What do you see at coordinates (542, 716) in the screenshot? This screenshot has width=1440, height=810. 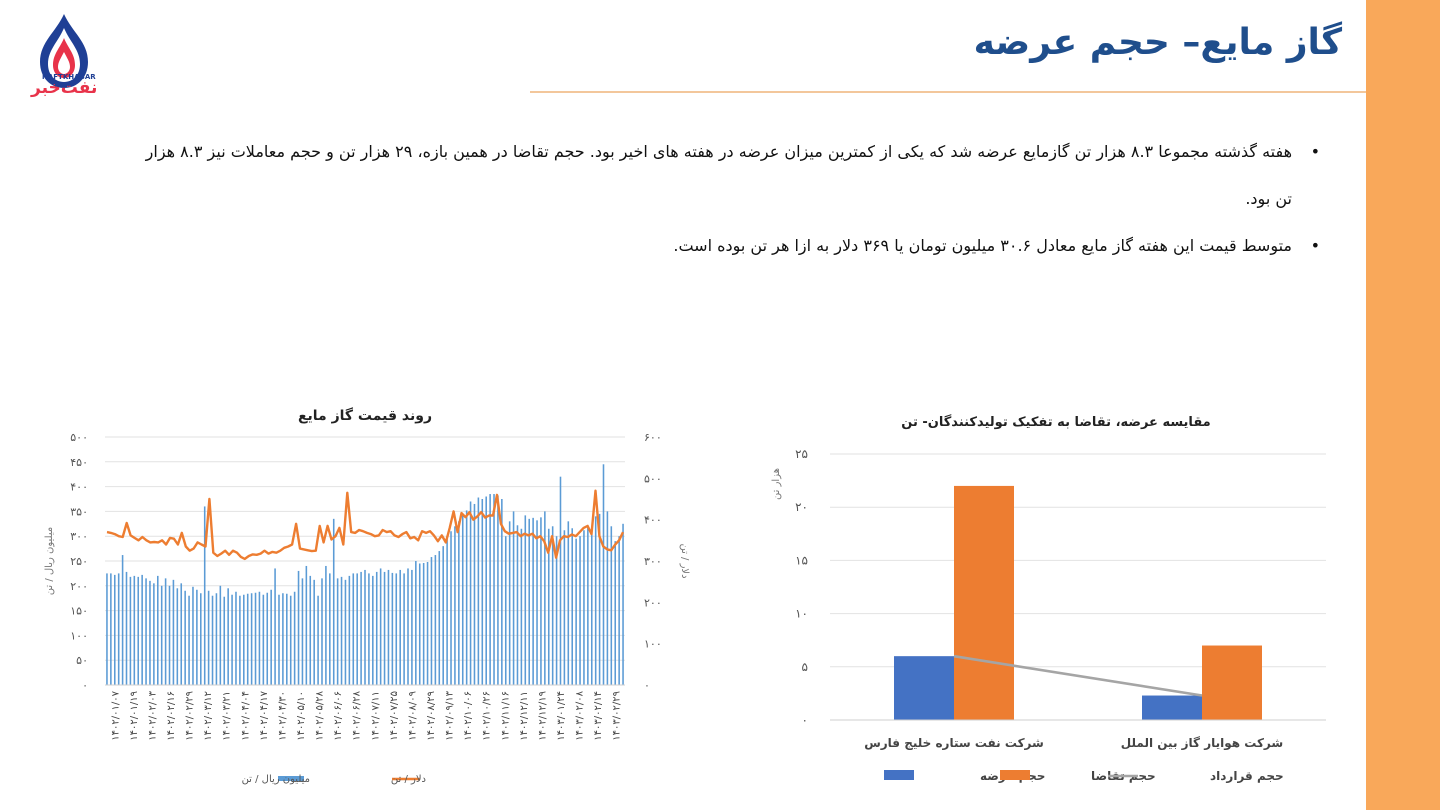 I see `x-tick-label: ۱۴۰۲/۱۲/۱۹` at bounding box center [542, 716].